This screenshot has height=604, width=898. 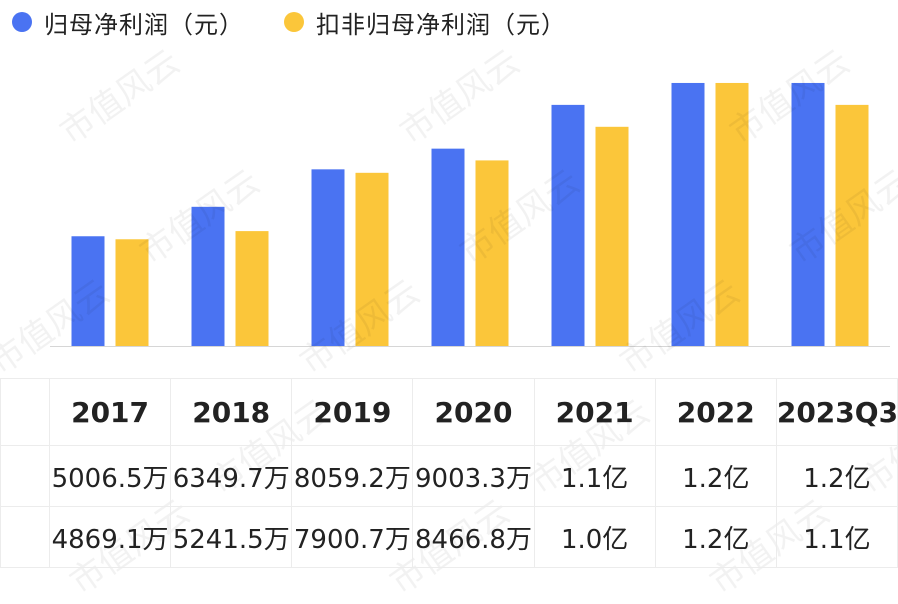 I want to click on table-header-row: 2017 2018 2019 2020 2021 2022 2023Q3, so click(x=449, y=412).